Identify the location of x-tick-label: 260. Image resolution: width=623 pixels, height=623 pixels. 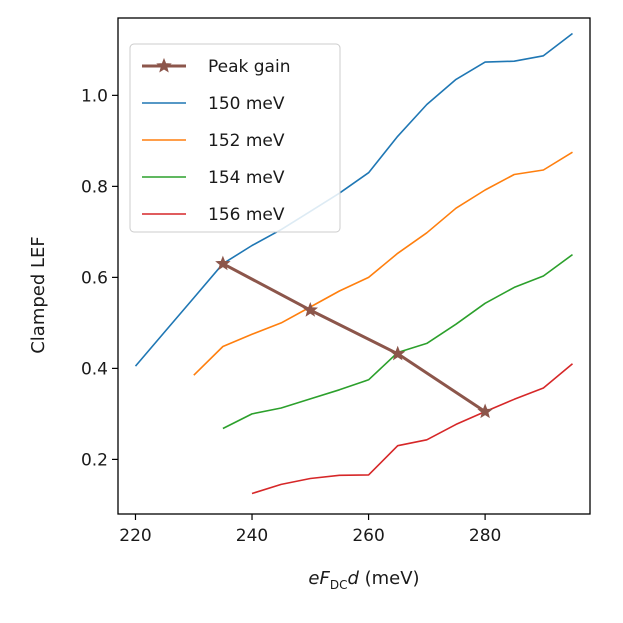
(368, 536).